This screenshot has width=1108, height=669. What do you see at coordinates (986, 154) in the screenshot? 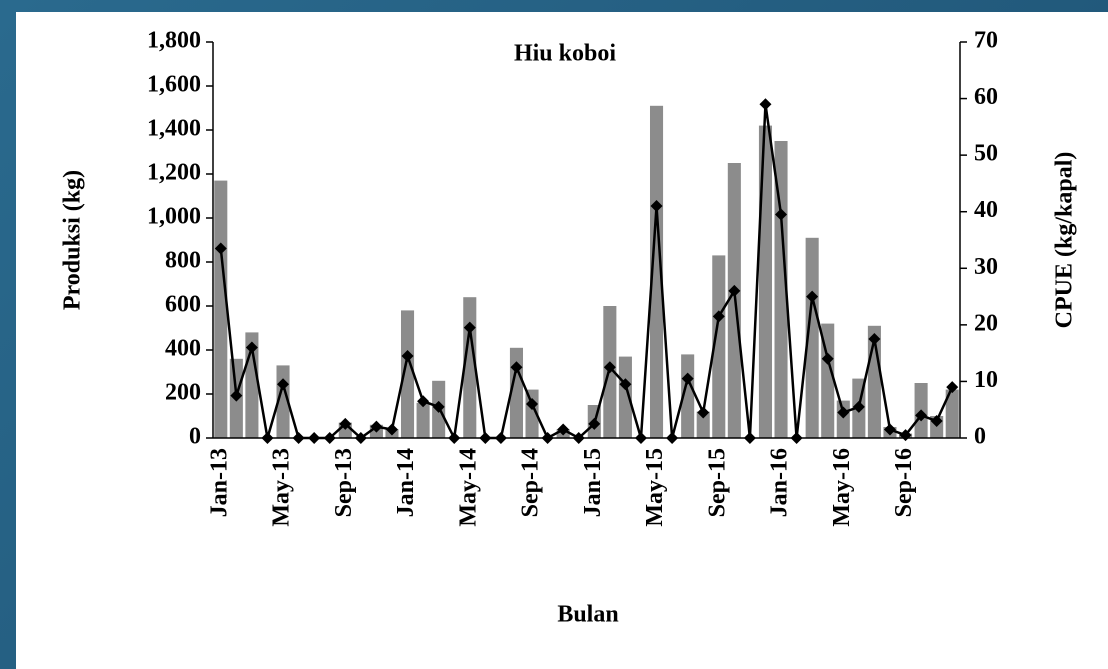
I see `y2-tick-label: 50` at bounding box center [986, 154].